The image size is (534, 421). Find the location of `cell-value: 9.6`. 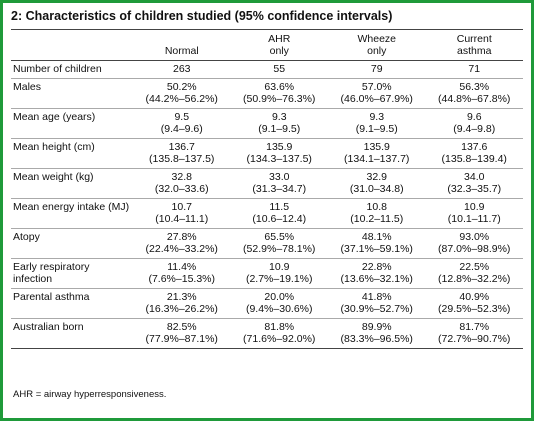

cell-value: 9.6 is located at coordinates (474, 117).